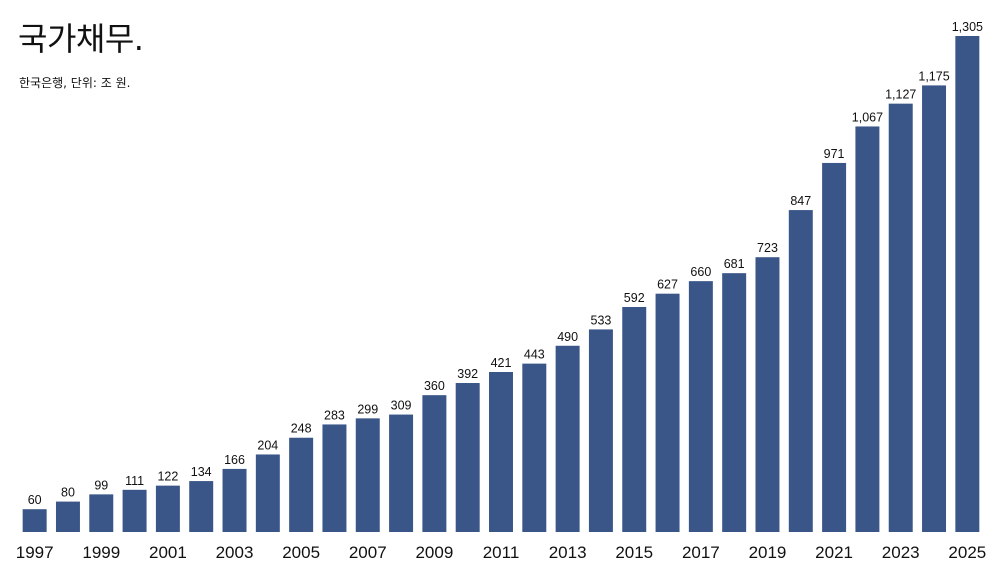 The image size is (1000, 563). Describe the element at coordinates (101, 485) in the screenshot. I see `value-label-1999: 99` at that location.